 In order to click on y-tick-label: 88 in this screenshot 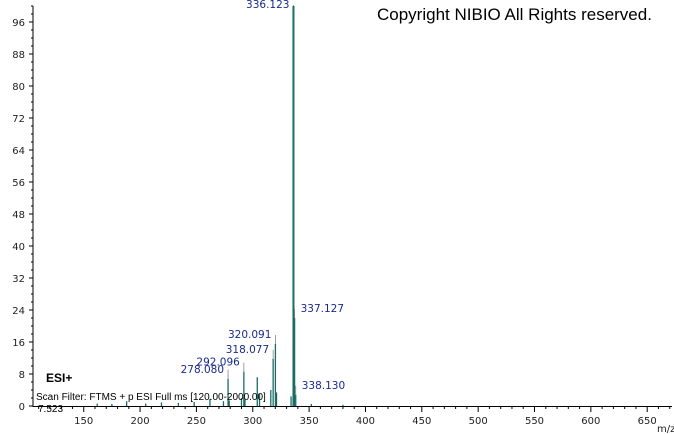, I will do `click(18, 55)`.